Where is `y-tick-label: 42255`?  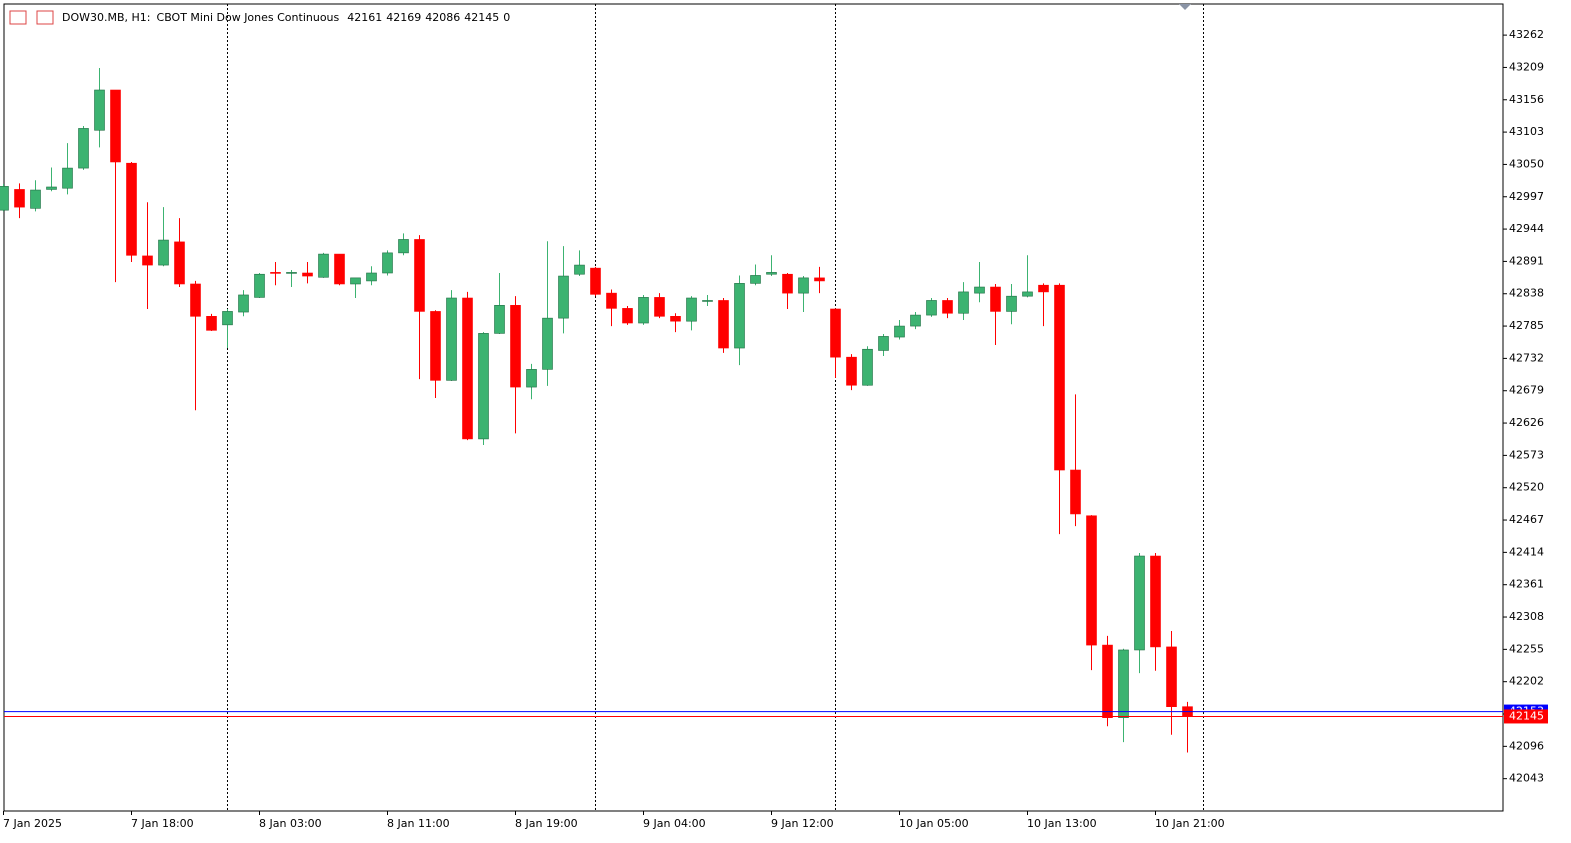 y-tick-label: 42255 is located at coordinates (1526, 648).